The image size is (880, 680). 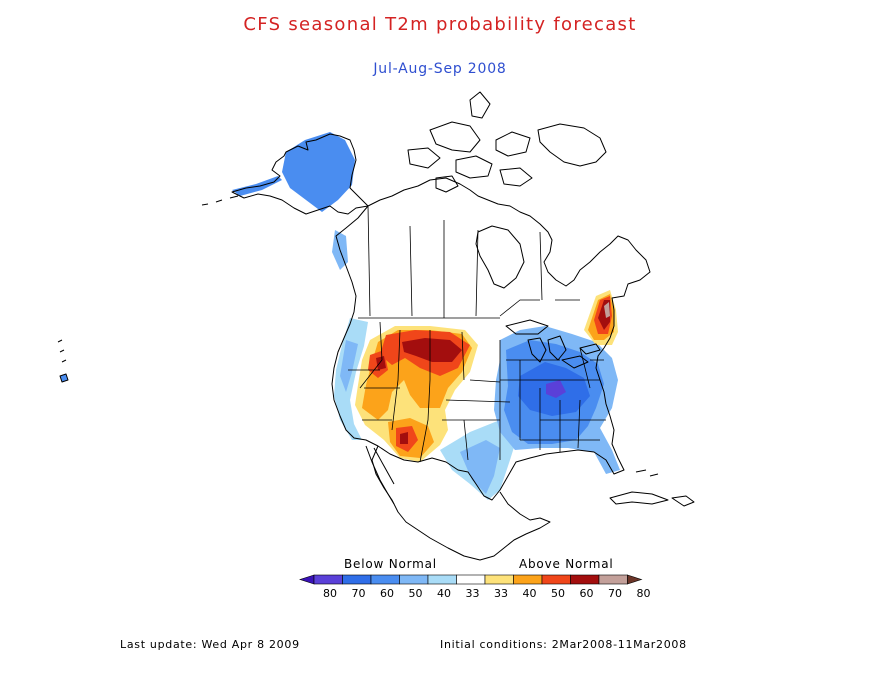 I want to click on us-state-lines, so click(x=477, y=390).